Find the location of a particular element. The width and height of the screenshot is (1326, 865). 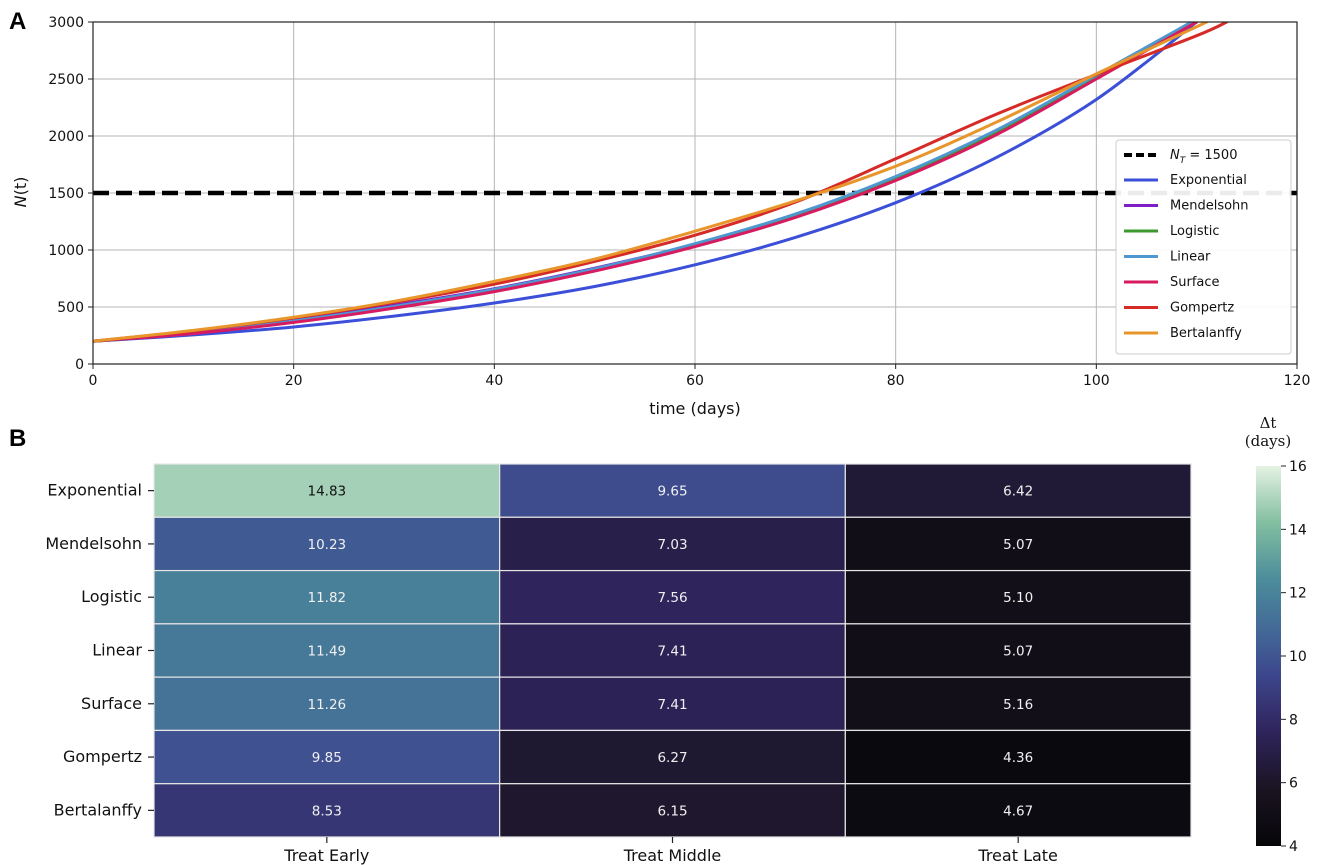

colorbar-tick-label: 8 is located at coordinates (1293, 720).